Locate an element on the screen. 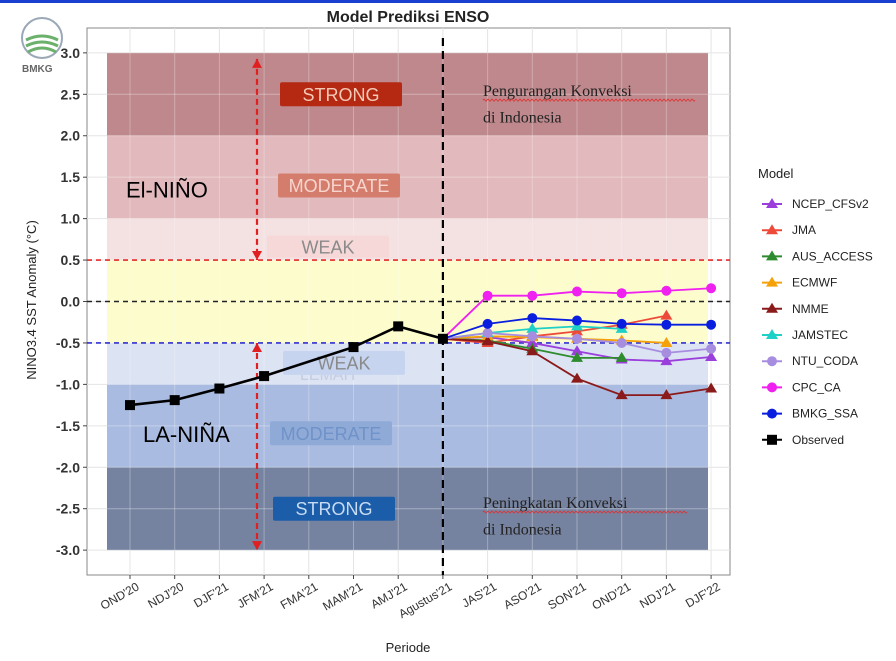 This screenshot has width=896, height=661. top-border-line is located at coordinates (448, 1).